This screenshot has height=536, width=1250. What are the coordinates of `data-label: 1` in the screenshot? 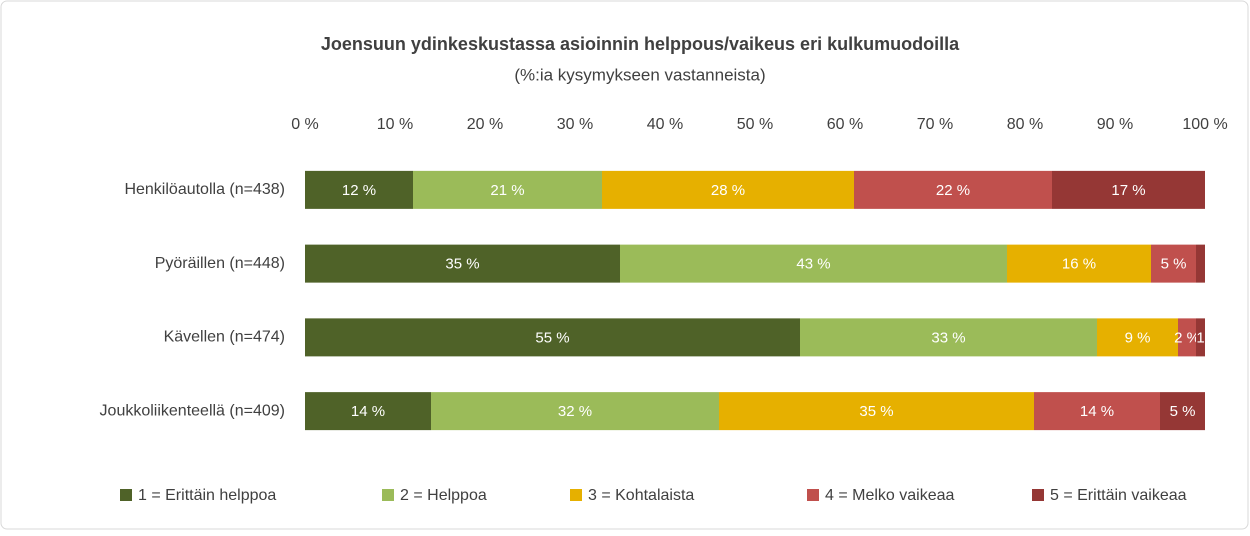 It's located at (1200, 337).